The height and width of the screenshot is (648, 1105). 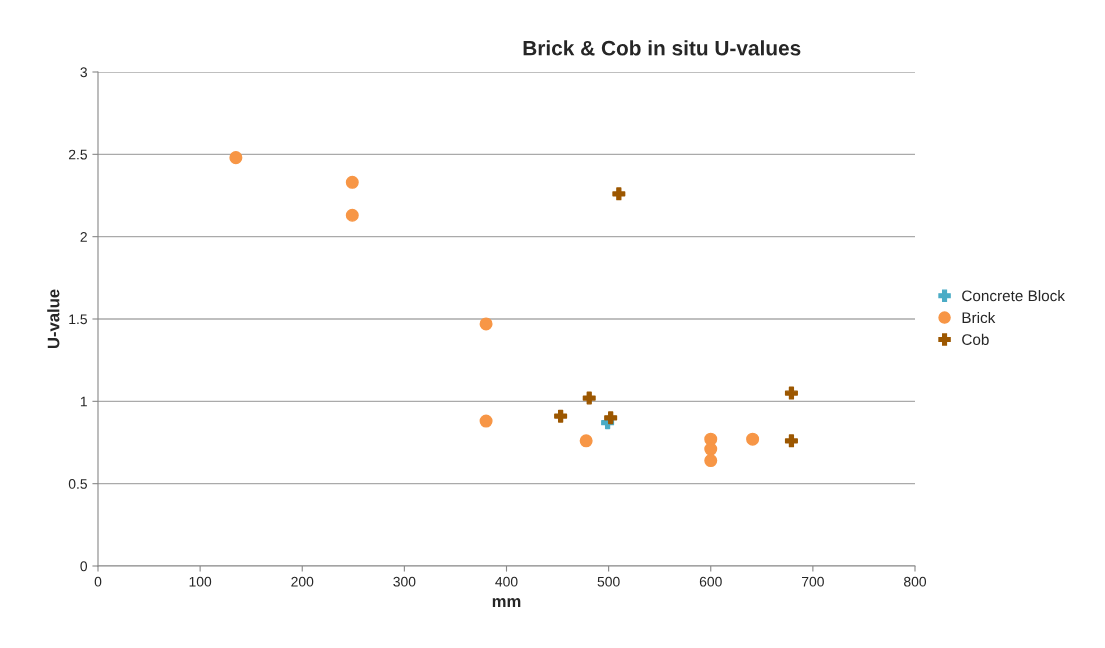 I want to click on x-tick-label: 600, so click(x=710, y=581).